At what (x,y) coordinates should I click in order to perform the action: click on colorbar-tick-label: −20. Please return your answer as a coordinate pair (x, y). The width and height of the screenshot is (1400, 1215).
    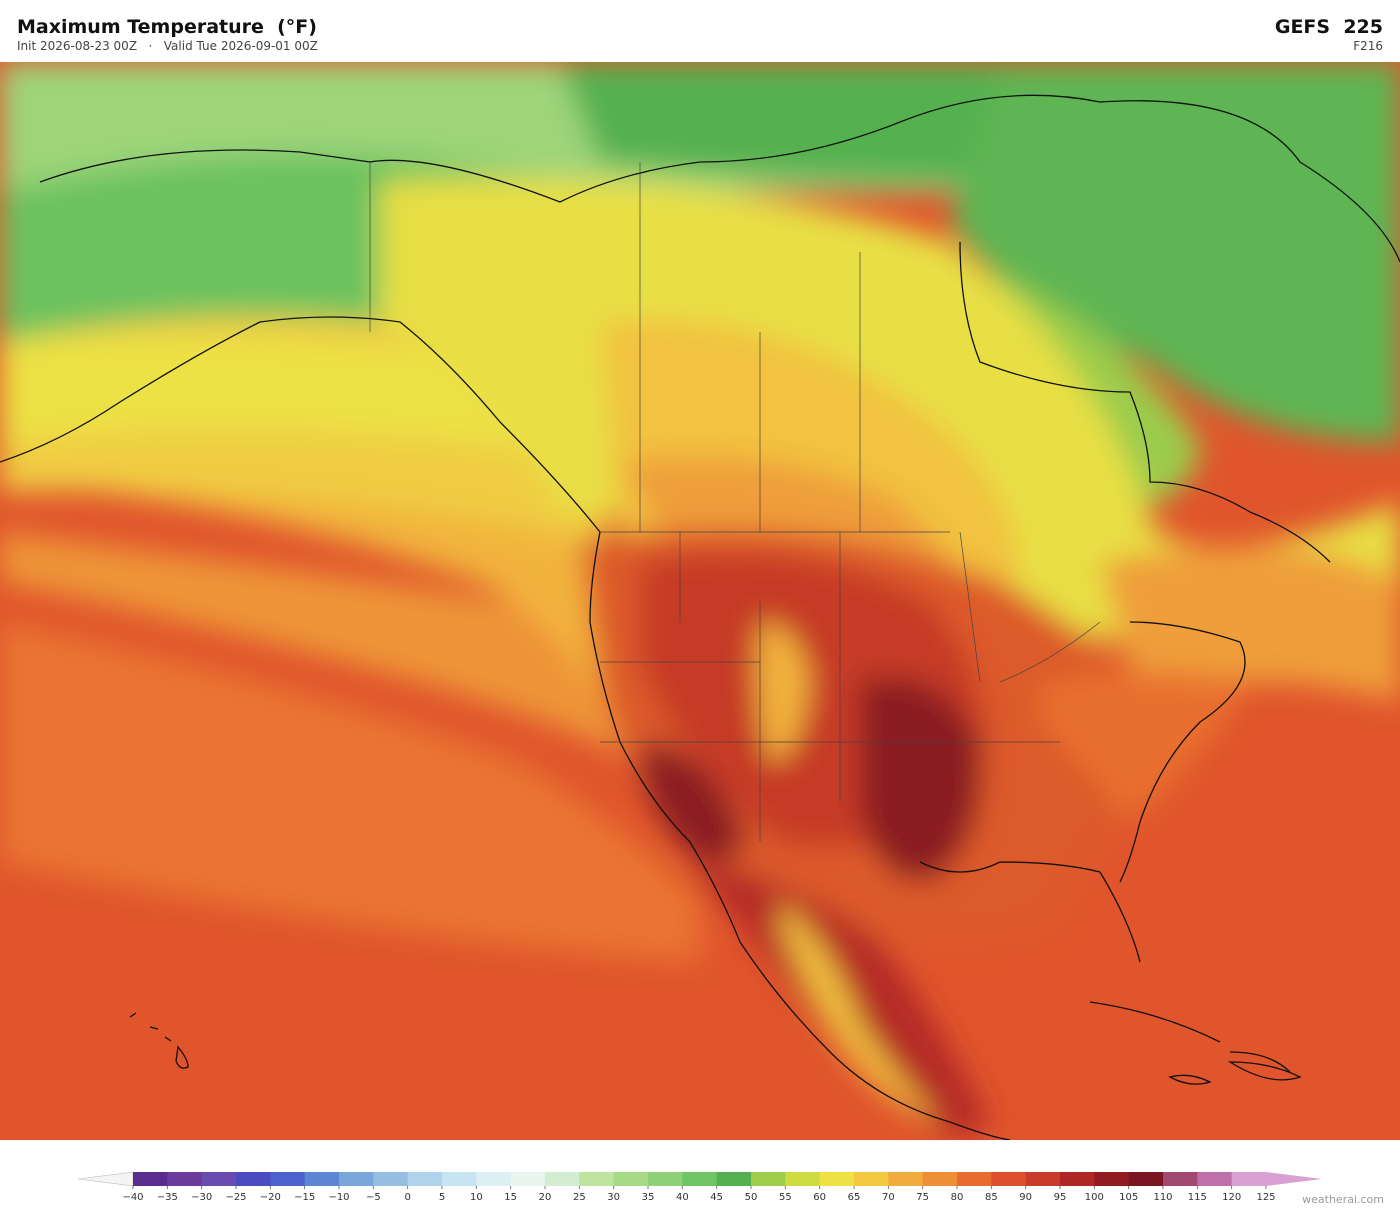
    Looking at the image, I should click on (270, 1197).